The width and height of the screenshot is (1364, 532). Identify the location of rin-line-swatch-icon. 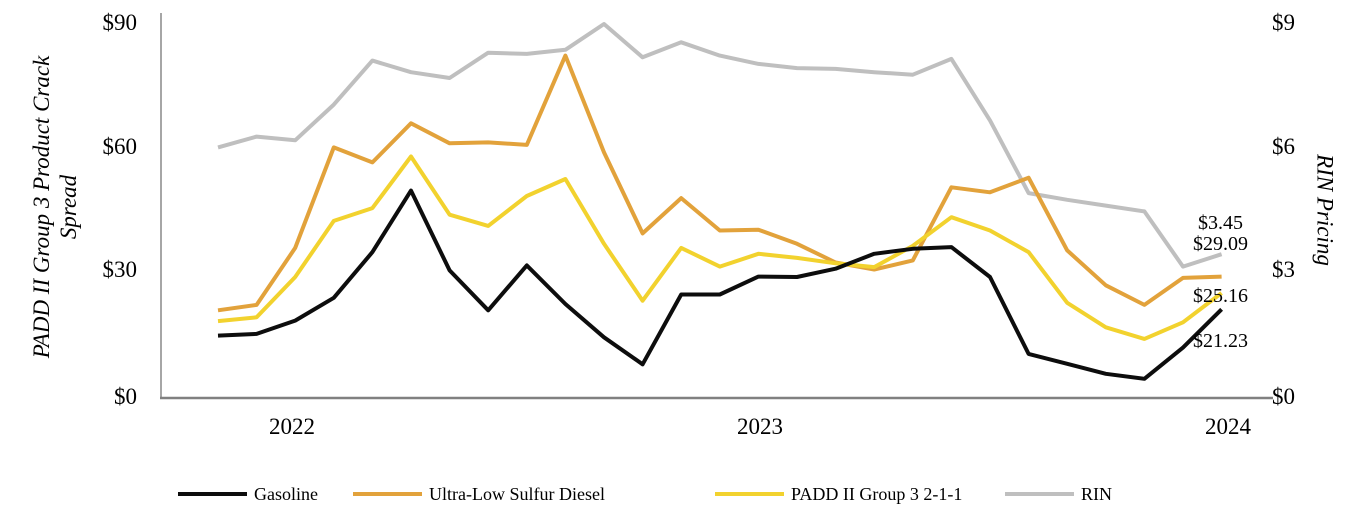
(1039, 494).